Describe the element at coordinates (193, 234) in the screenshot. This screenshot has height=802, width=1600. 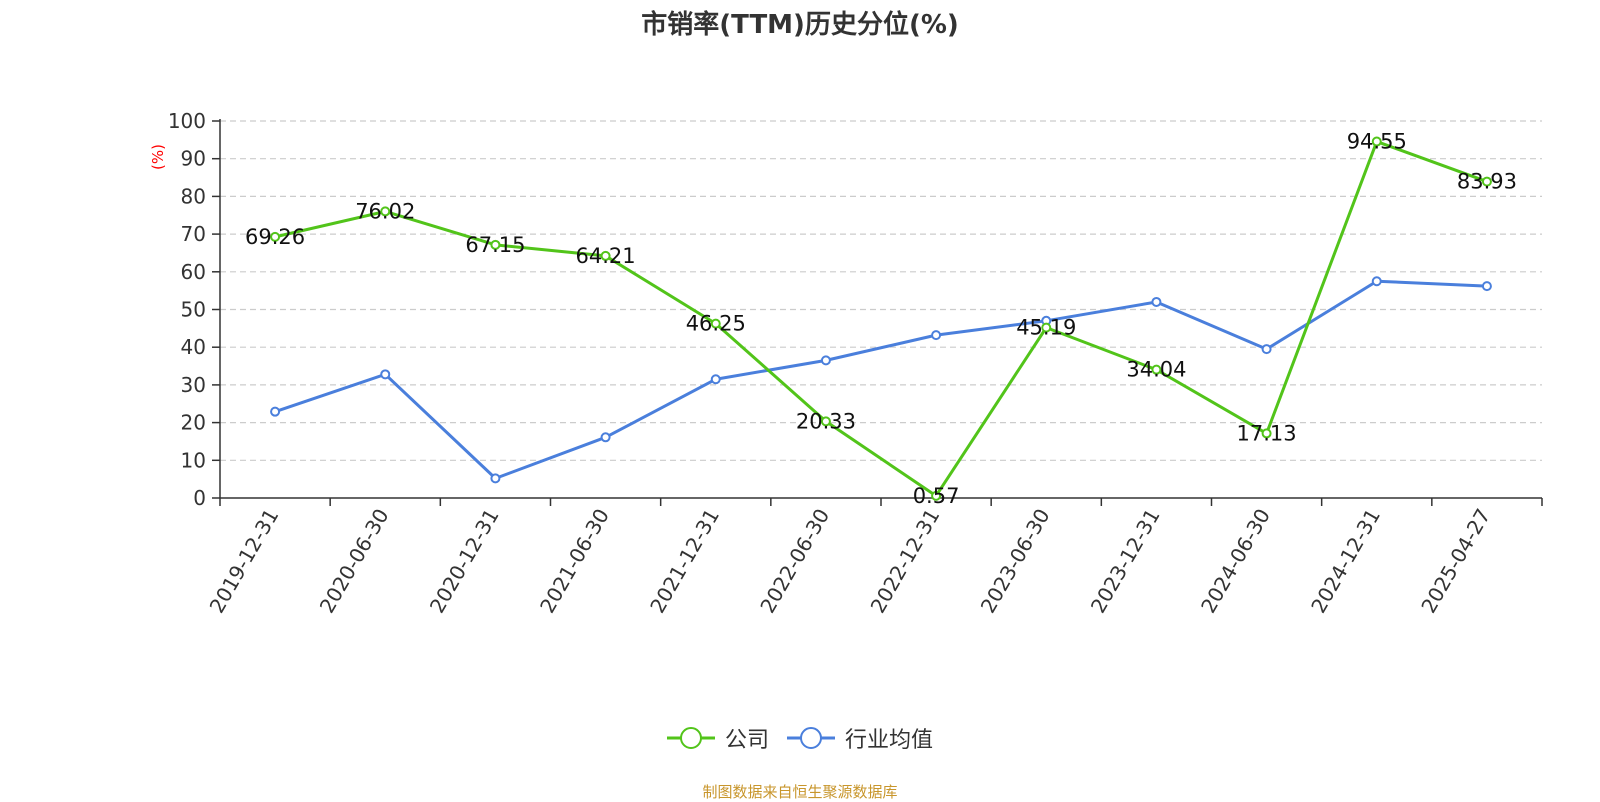
I see `y-tick-label: 70` at that location.